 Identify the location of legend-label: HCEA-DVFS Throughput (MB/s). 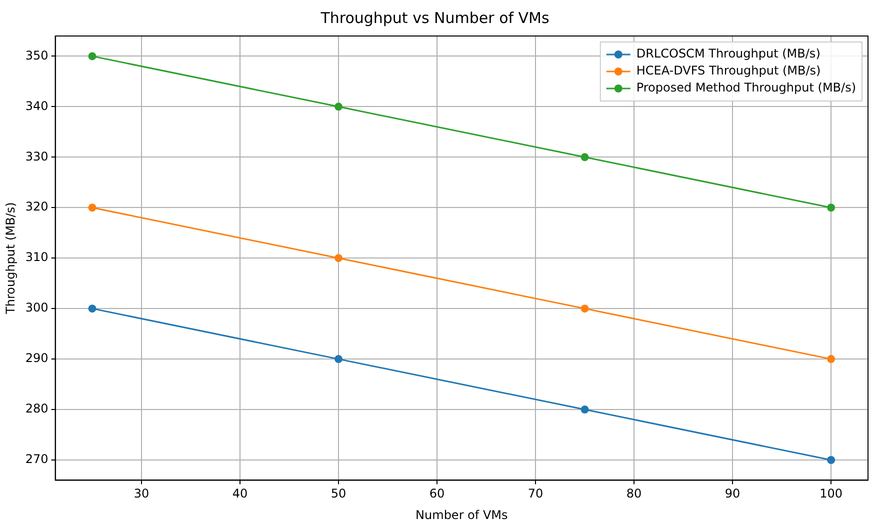
(728, 71).